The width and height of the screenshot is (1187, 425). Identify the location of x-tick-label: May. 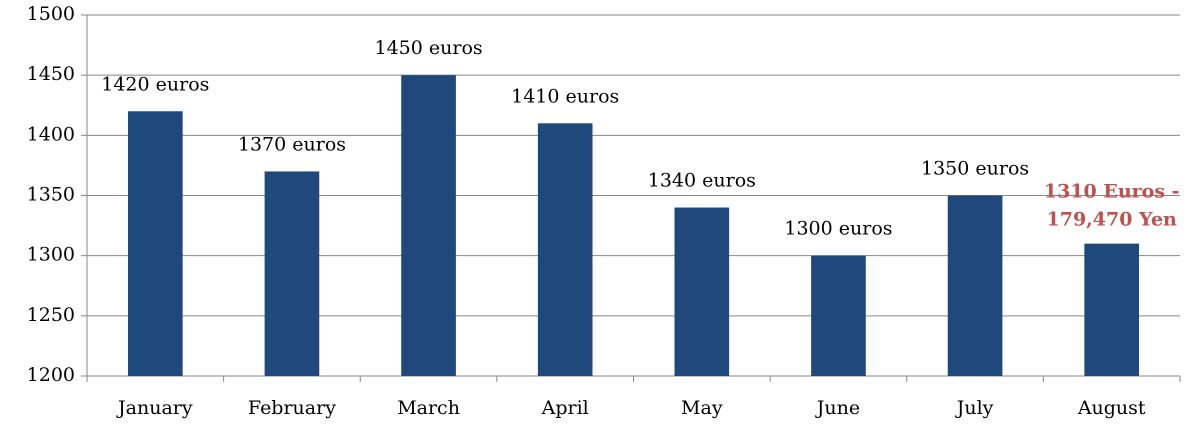
(702, 408).